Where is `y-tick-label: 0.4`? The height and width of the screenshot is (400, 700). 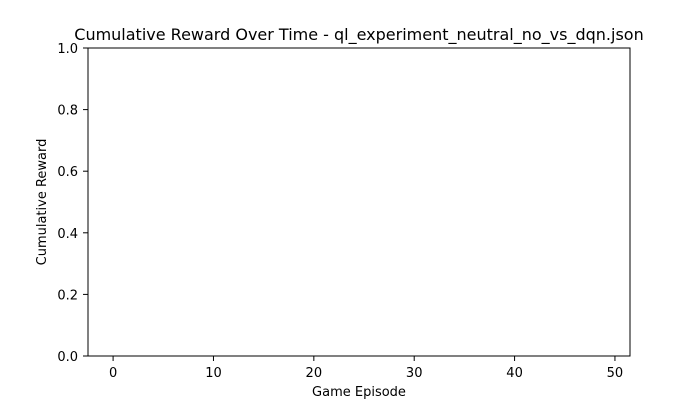 y-tick-label: 0.4 is located at coordinates (67, 234).